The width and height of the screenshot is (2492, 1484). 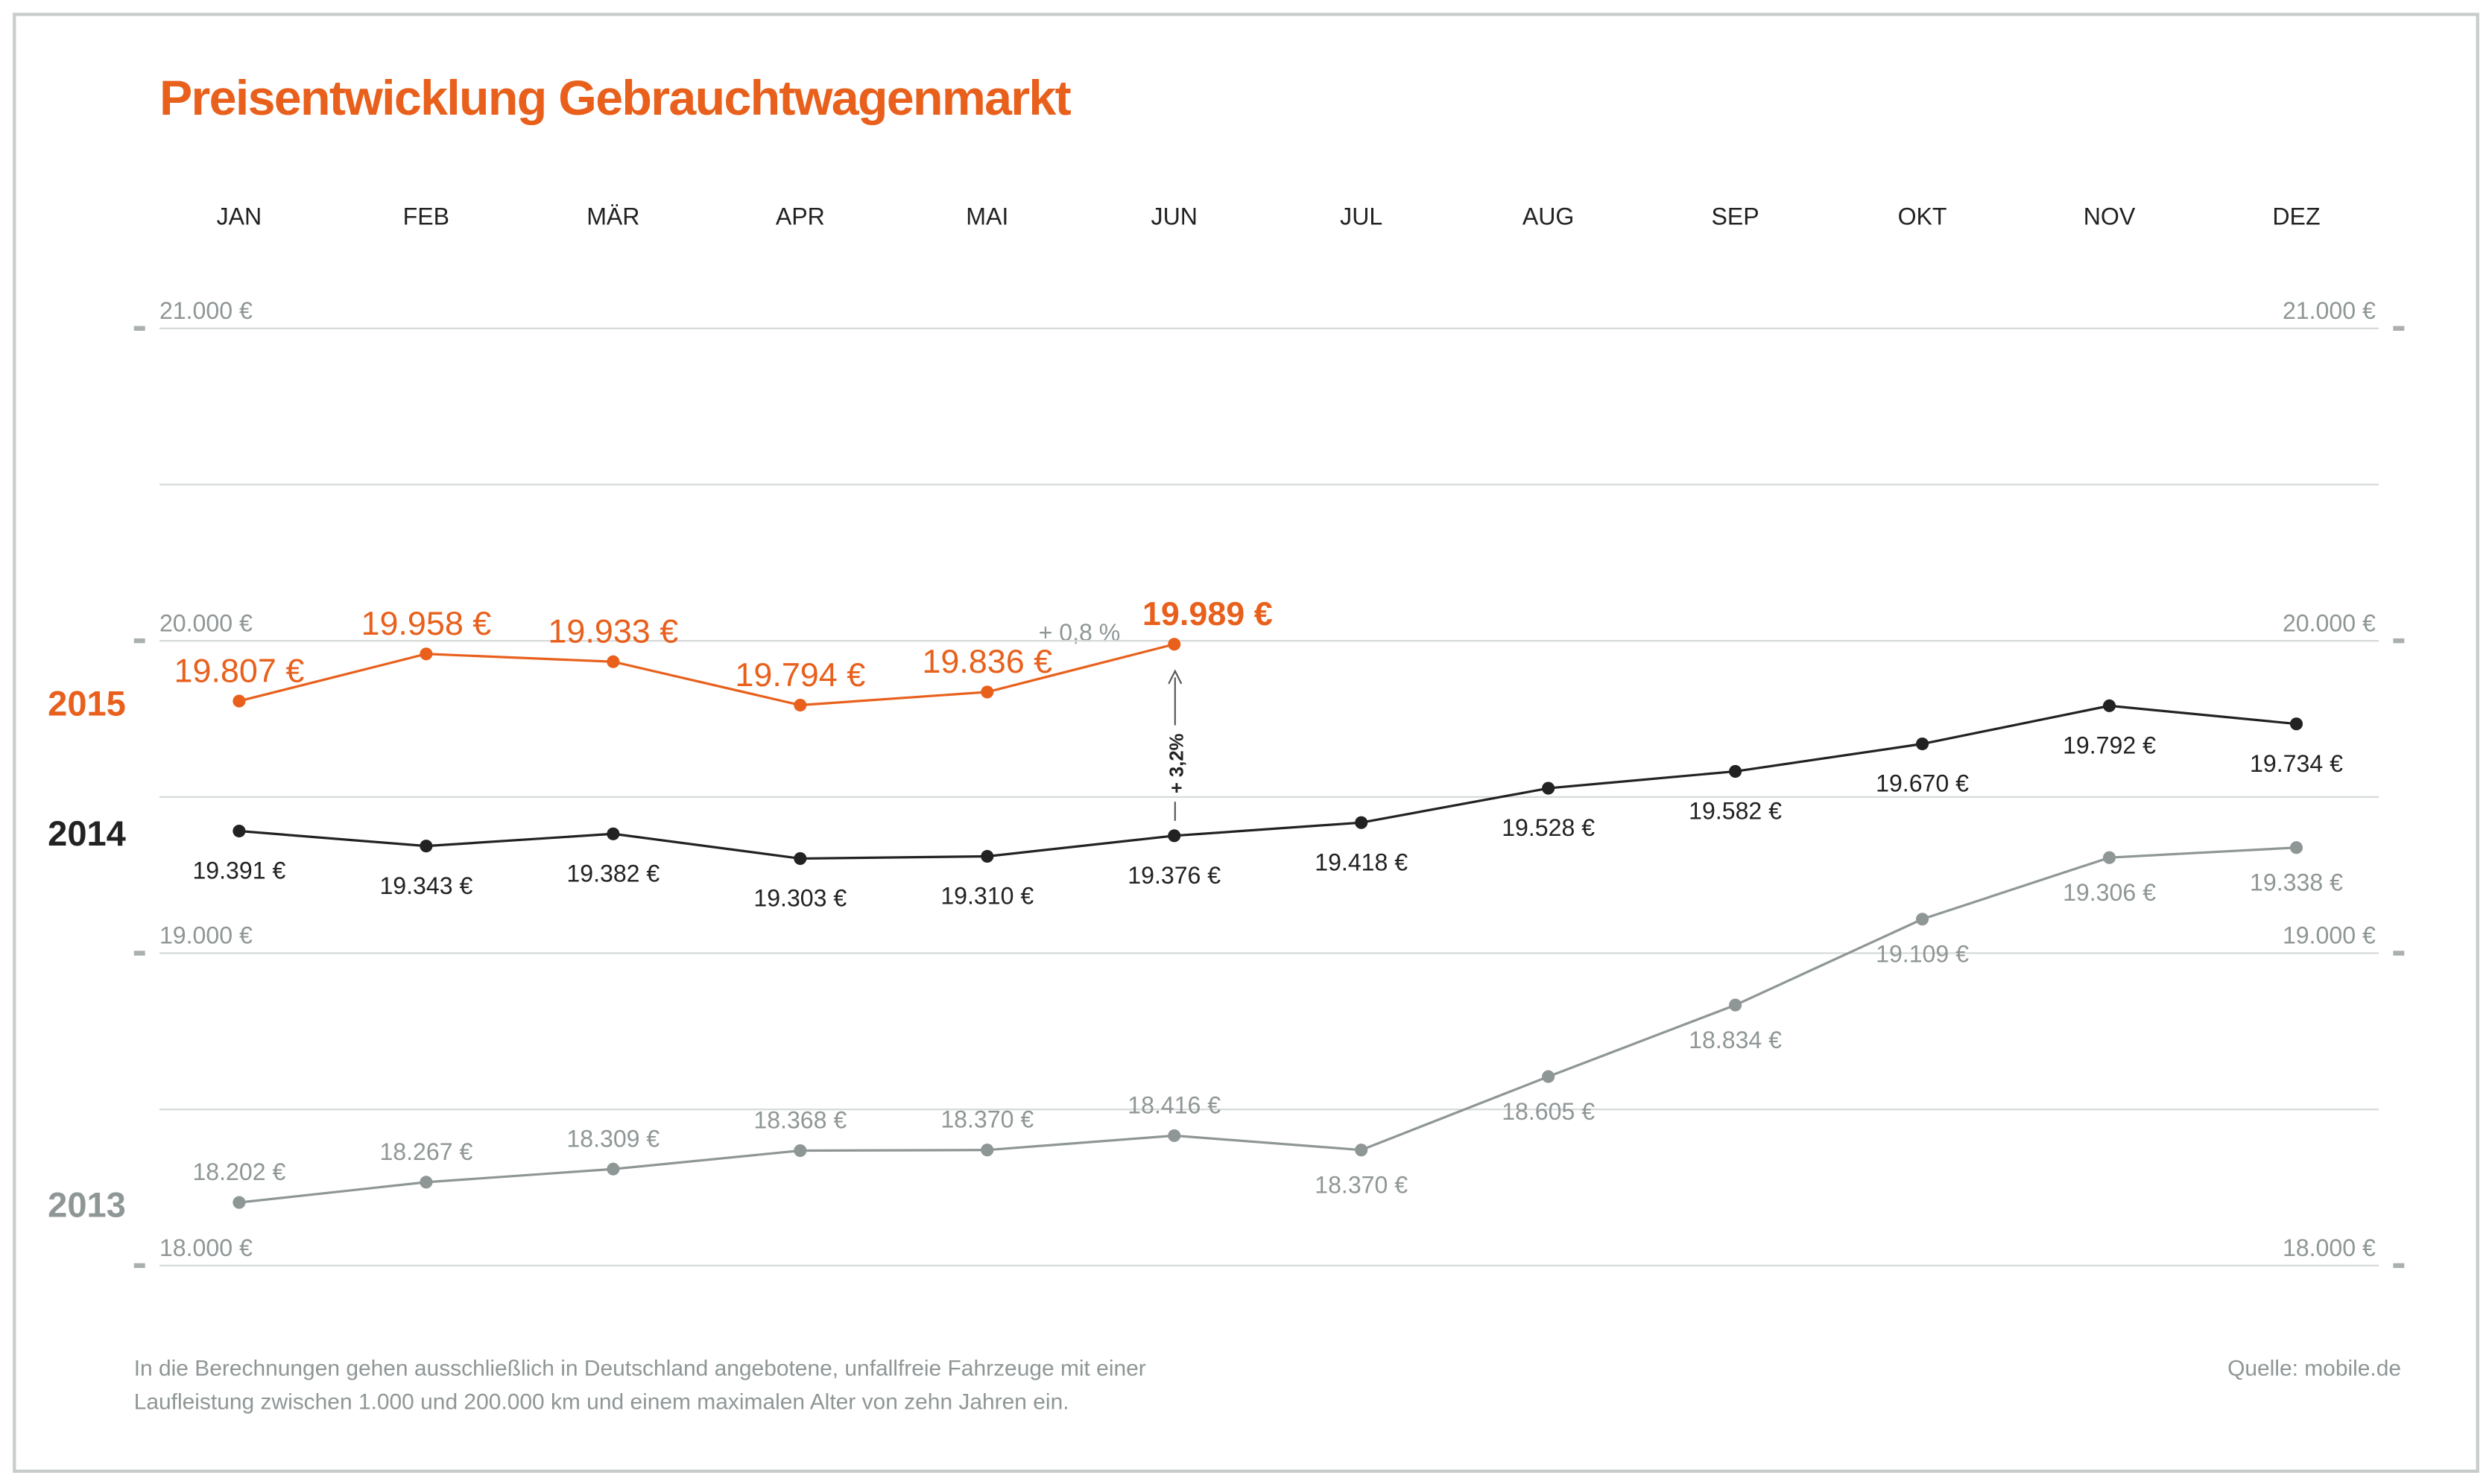 What do you see at coordinates (2296, 763) in the screenshot?
I see `data-label: 19.734 €` at bounding box center [2296, 763].